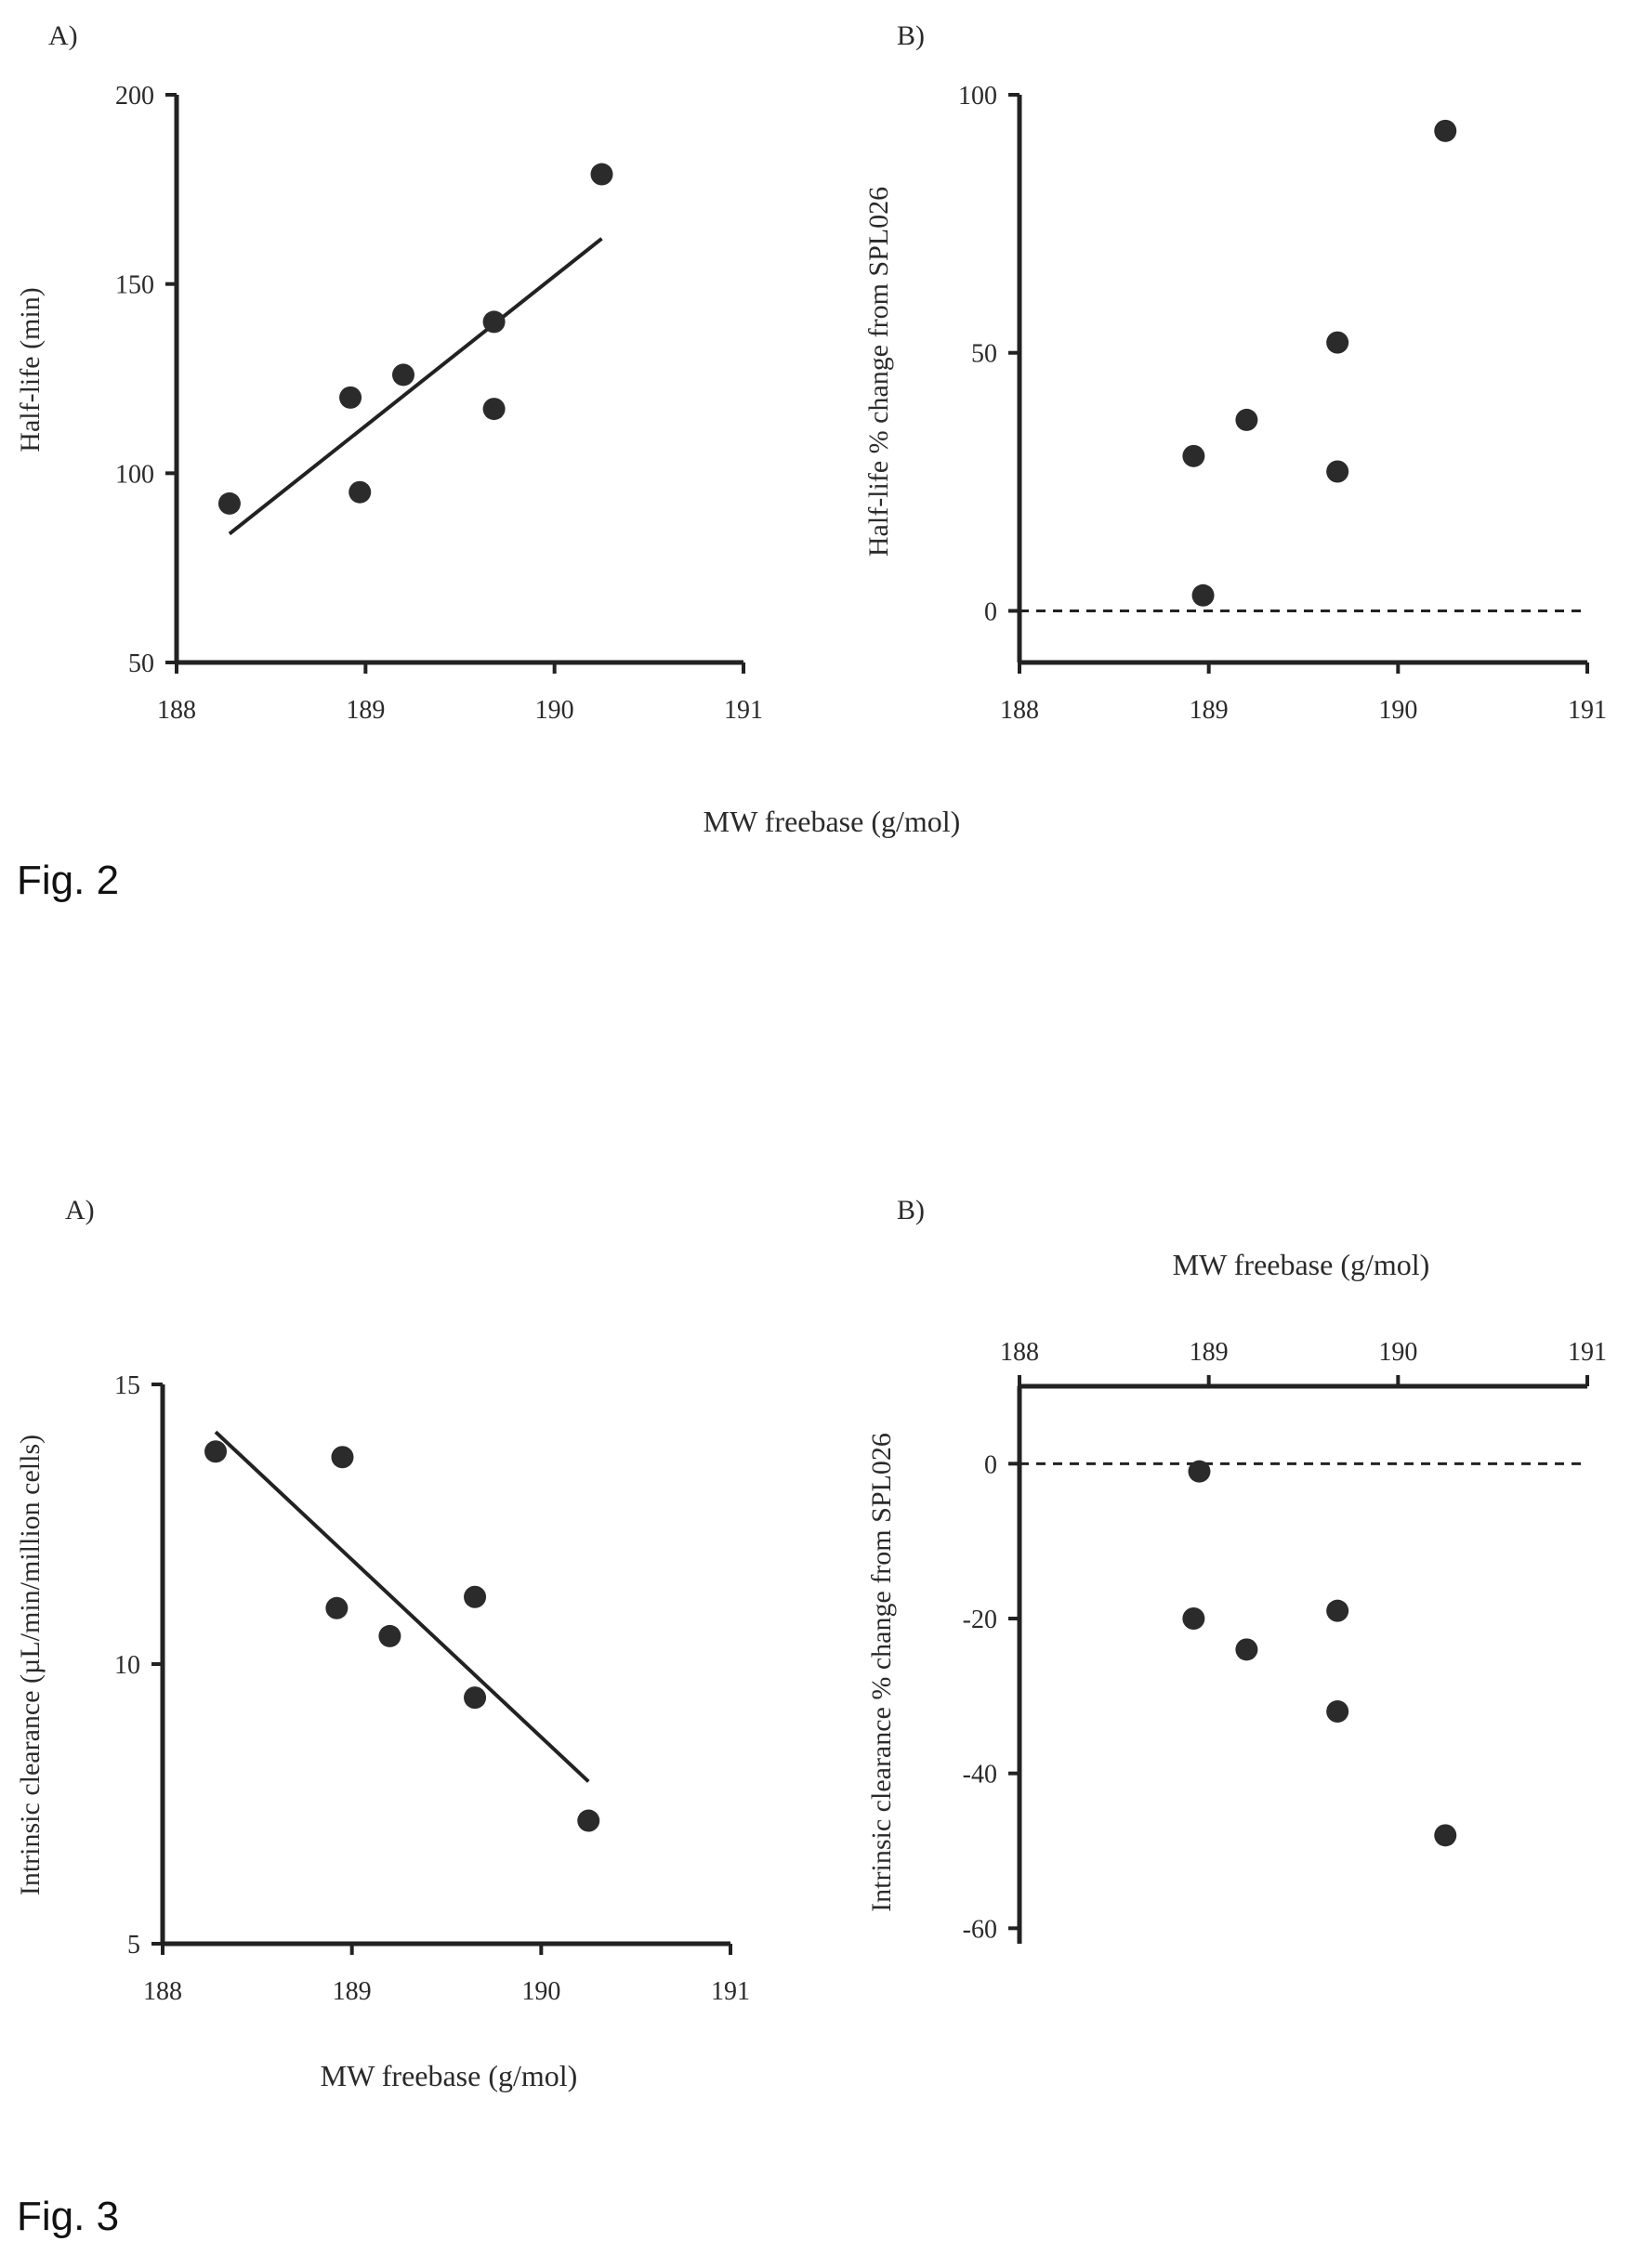  I want to click on y-tick-label: 10, so click(127, 1665).